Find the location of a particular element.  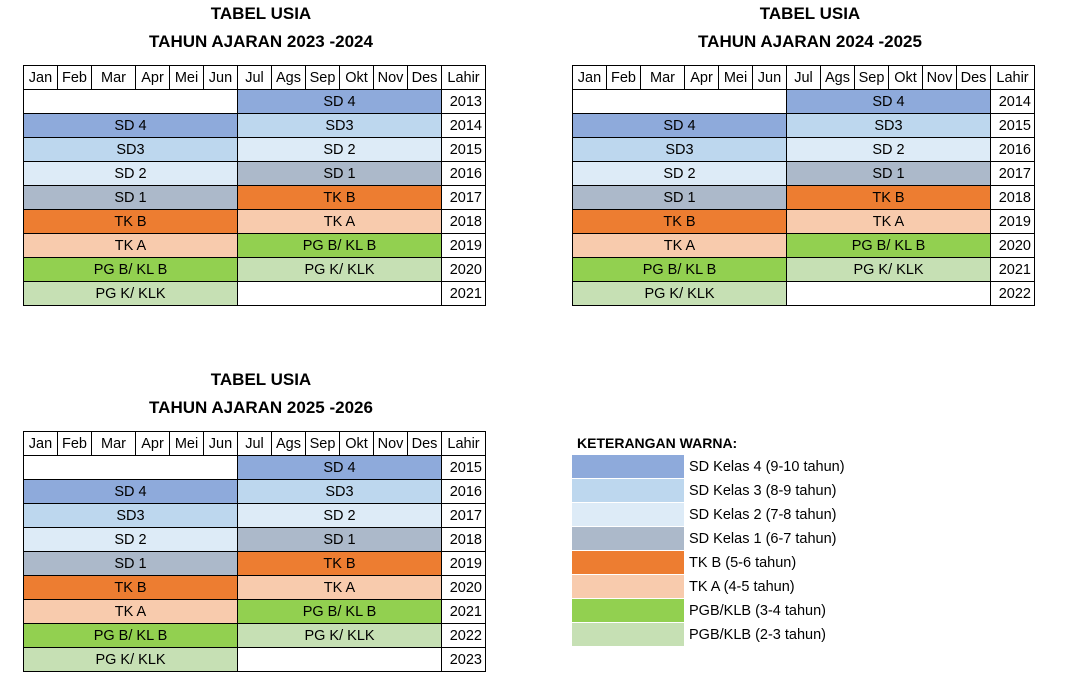

table-row: PG K/ KLK 2023 is located at coordinates (254, 659).